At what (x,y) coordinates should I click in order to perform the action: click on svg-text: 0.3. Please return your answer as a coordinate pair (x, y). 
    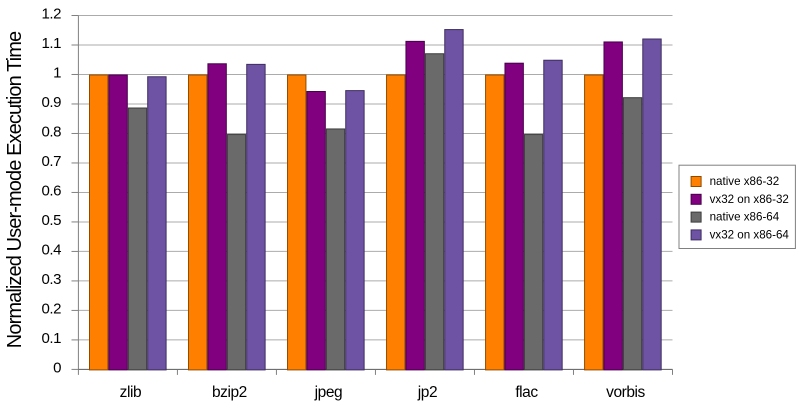
    Looking at the image, I should click on (51, 279).